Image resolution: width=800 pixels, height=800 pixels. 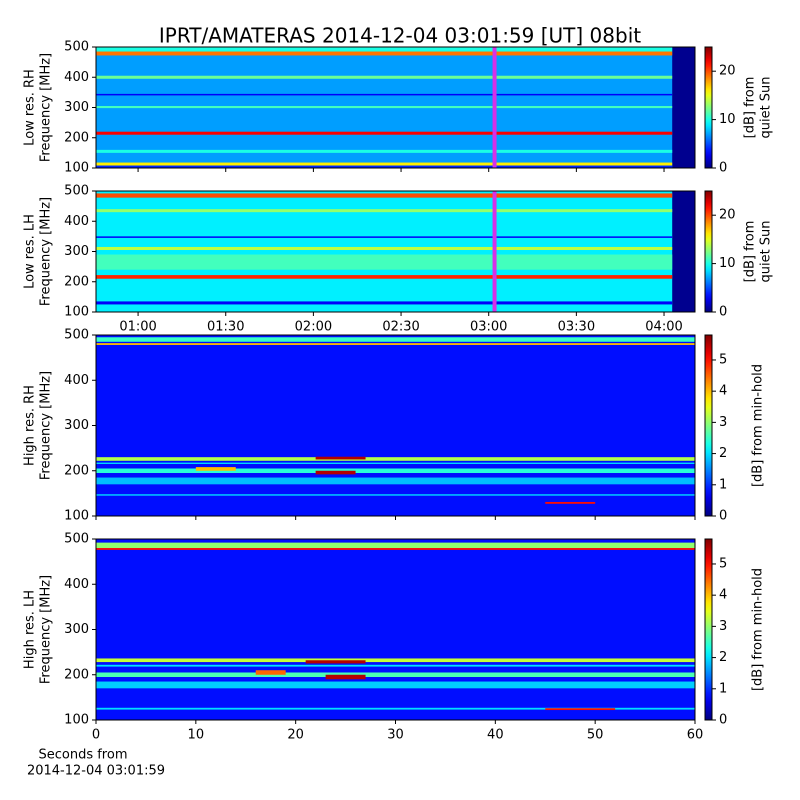 I want to click on x-tick-label: 02:30, so click(x=400, y=327).